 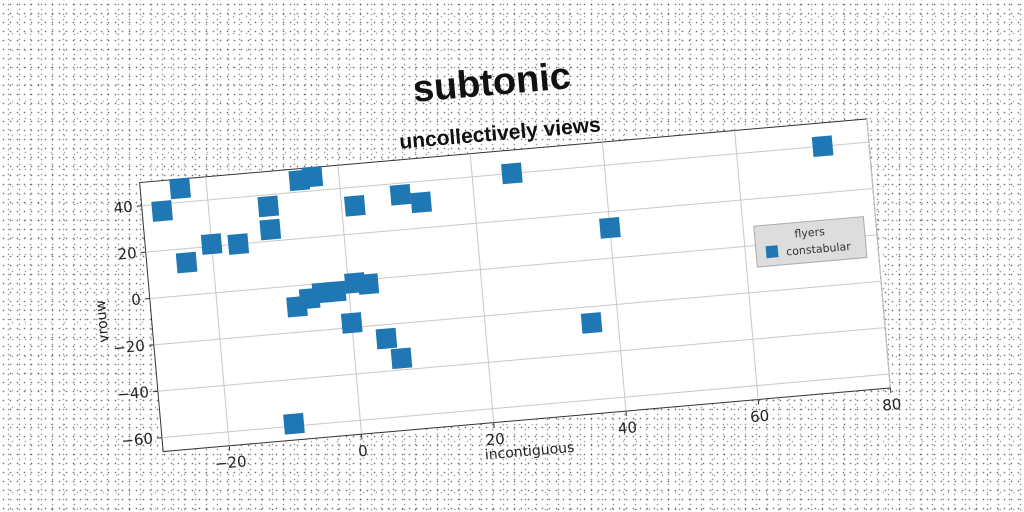 I want to click on y-tick-label: 20, so click(x=127, y=254).